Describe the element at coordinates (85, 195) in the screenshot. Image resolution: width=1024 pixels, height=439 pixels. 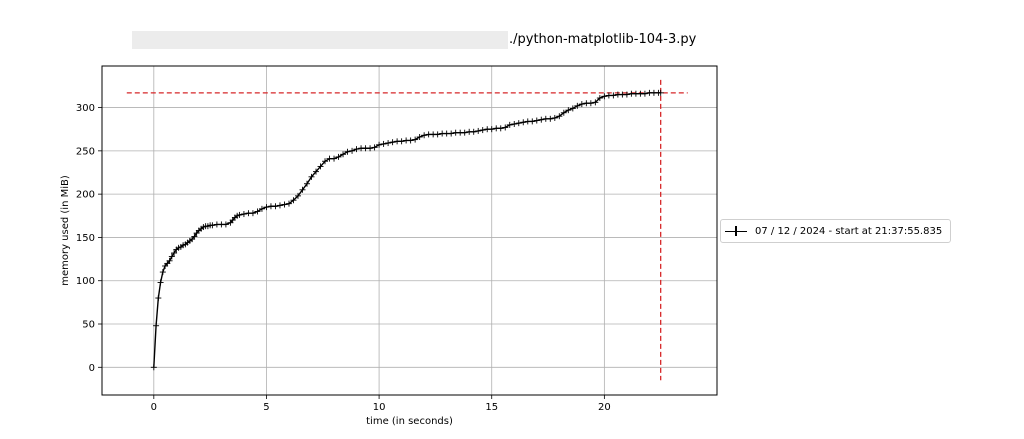
I see `y-tick-label: 200` at that location.